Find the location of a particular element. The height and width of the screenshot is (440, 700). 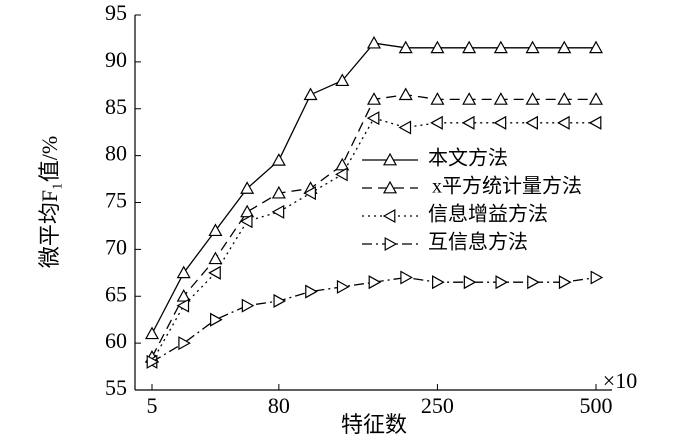

x-tick-label: 5 is located at coordinates (152, 405).